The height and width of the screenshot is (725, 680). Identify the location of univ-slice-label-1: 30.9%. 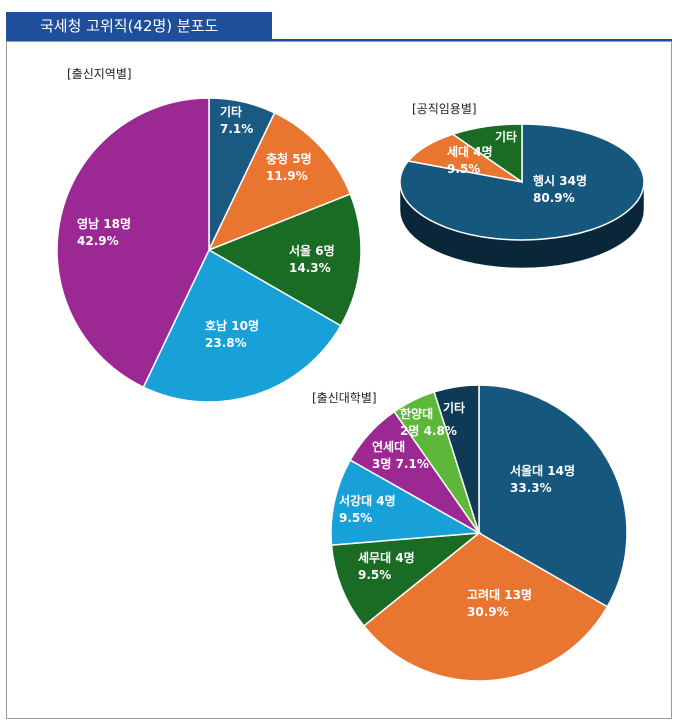
(488, 612).